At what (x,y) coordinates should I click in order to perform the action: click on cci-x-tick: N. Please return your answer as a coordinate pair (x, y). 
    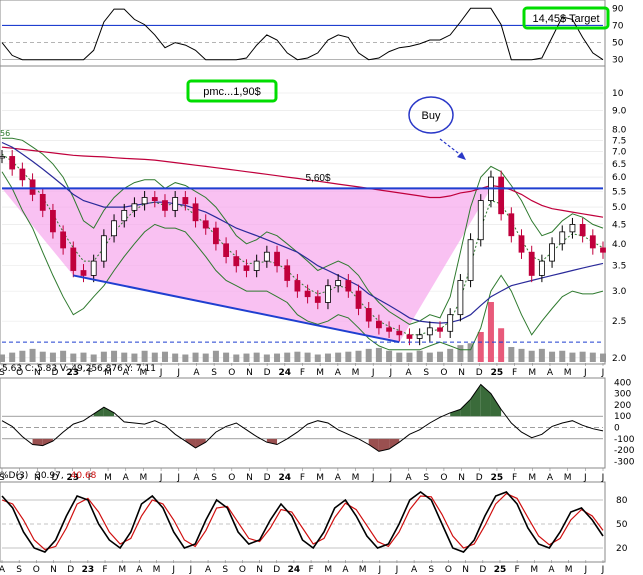
    Looking at the image, I should click on (249, 478).